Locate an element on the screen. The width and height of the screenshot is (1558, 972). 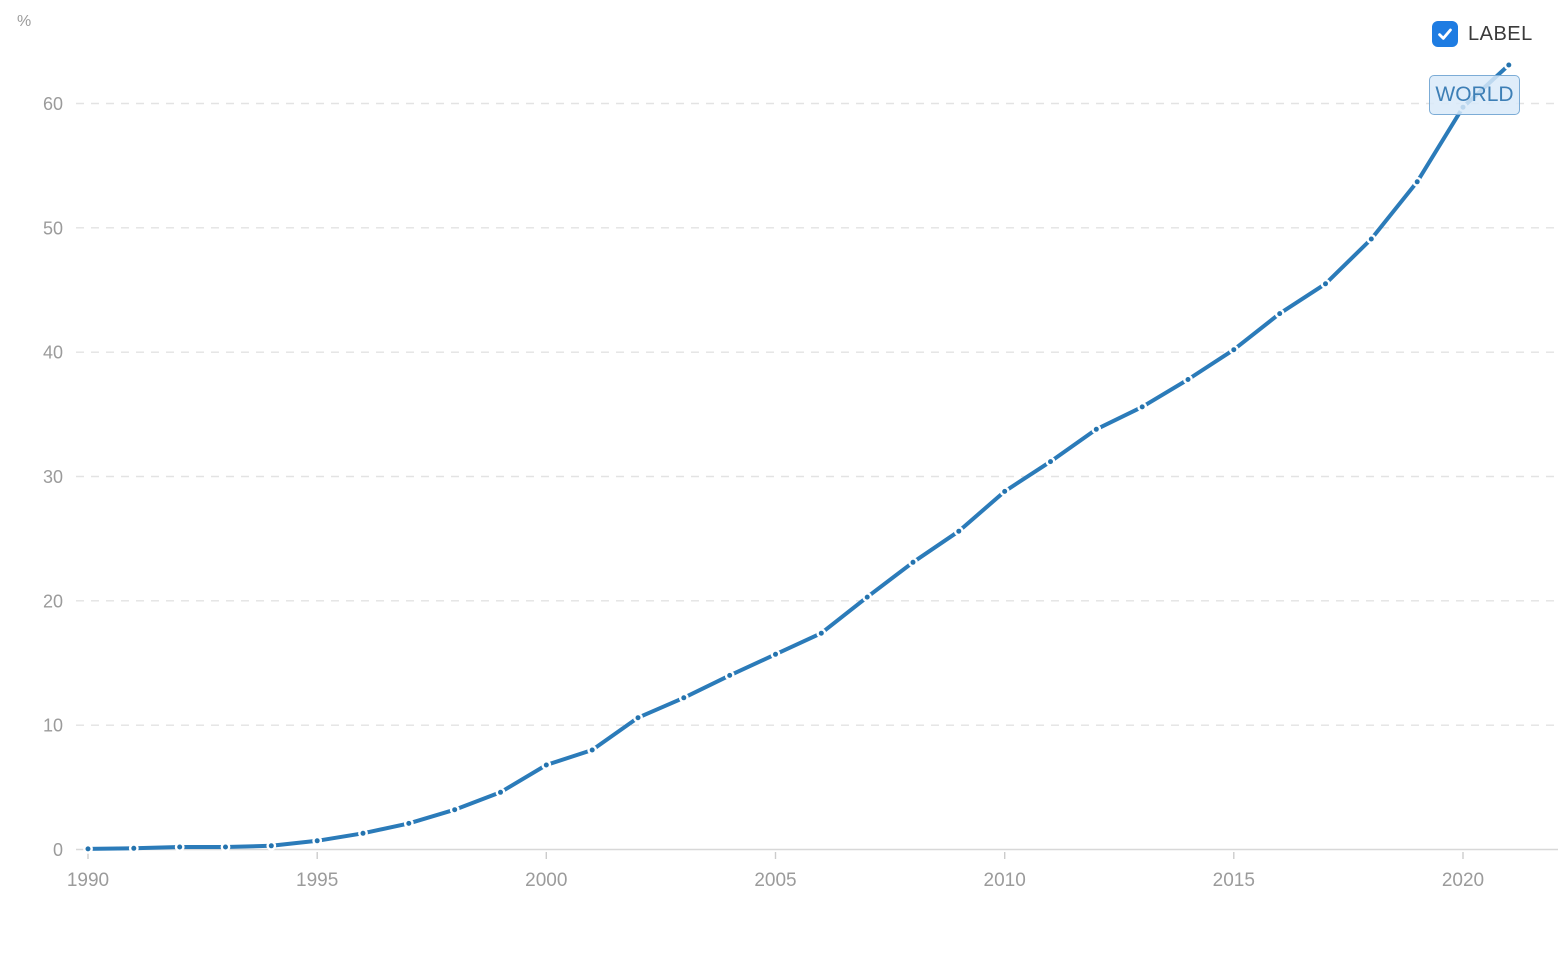
x-tick-label: 2020 is located at coordinates (1463, 880).